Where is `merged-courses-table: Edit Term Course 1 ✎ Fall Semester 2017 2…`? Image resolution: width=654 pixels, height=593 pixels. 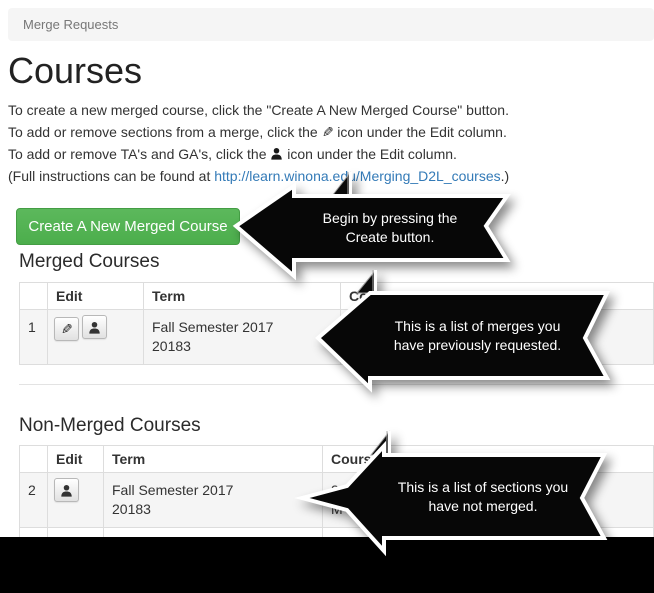 merged-courses-table: Edit Term Course 1 ✎ Fall Semester 2017 2… is located at coordinates (336, 323).